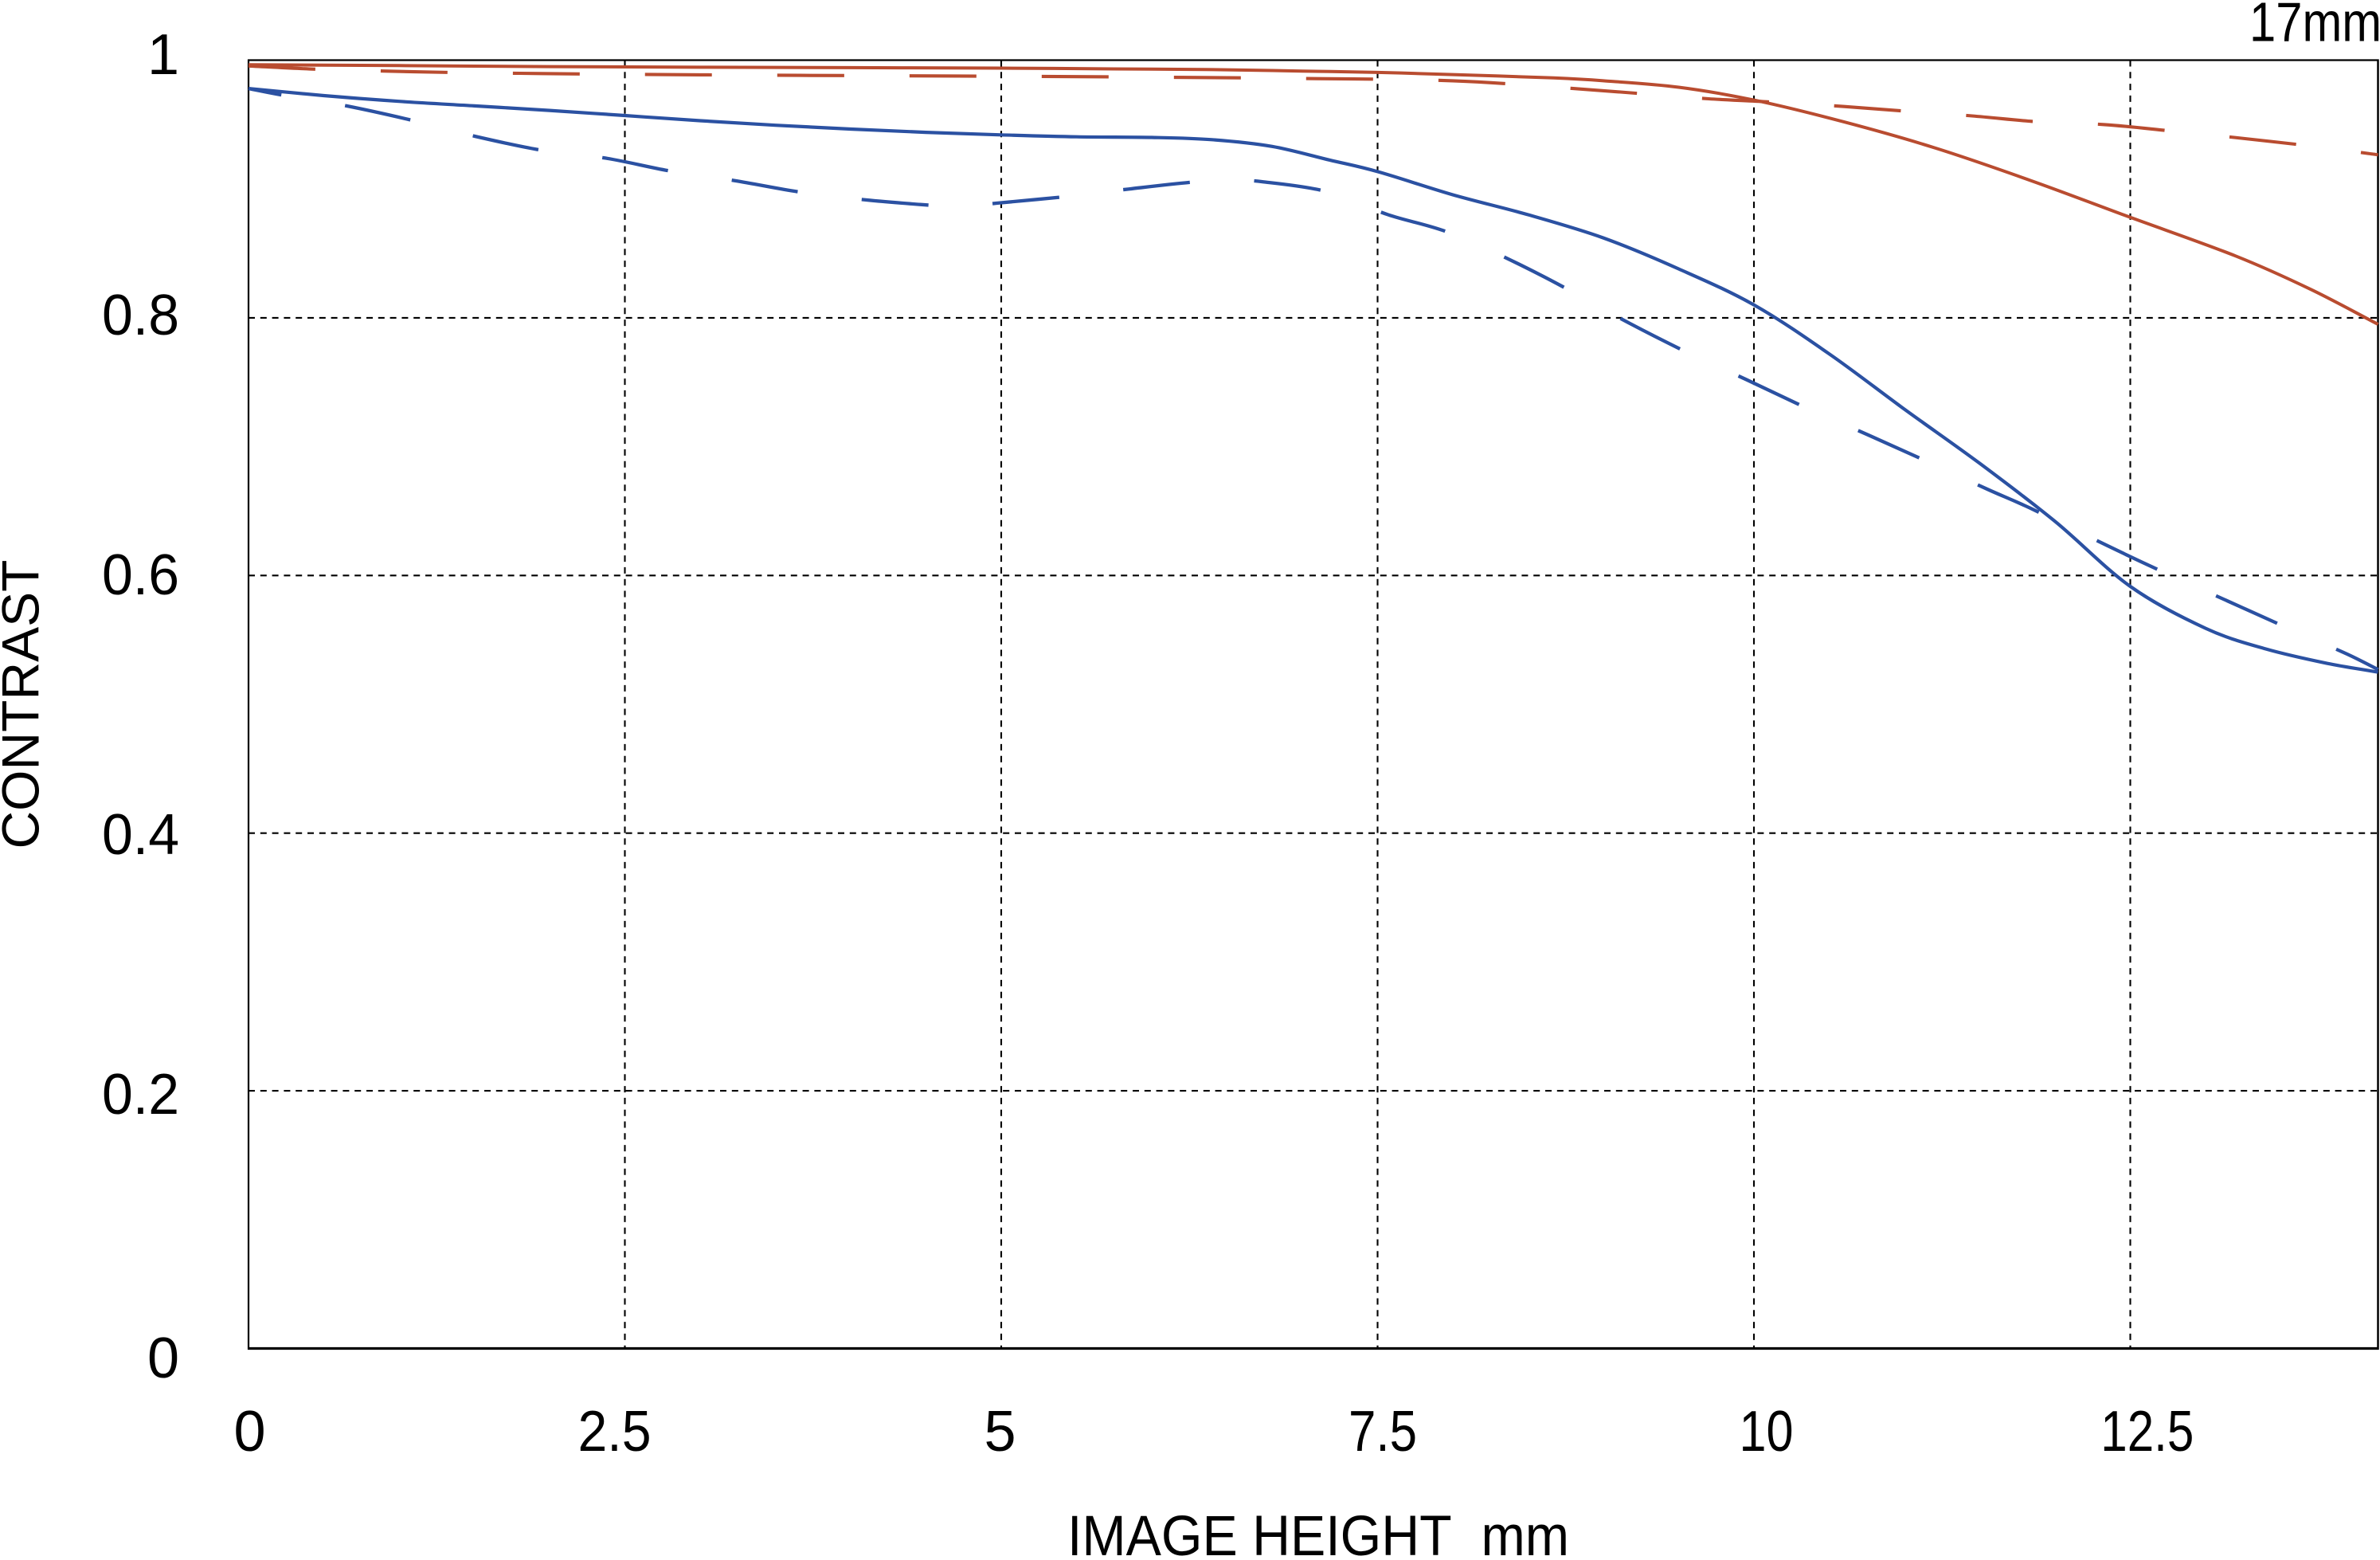  I want to click on svg-text: IMAGE HEIGHT mm, so click(1318, 1530).